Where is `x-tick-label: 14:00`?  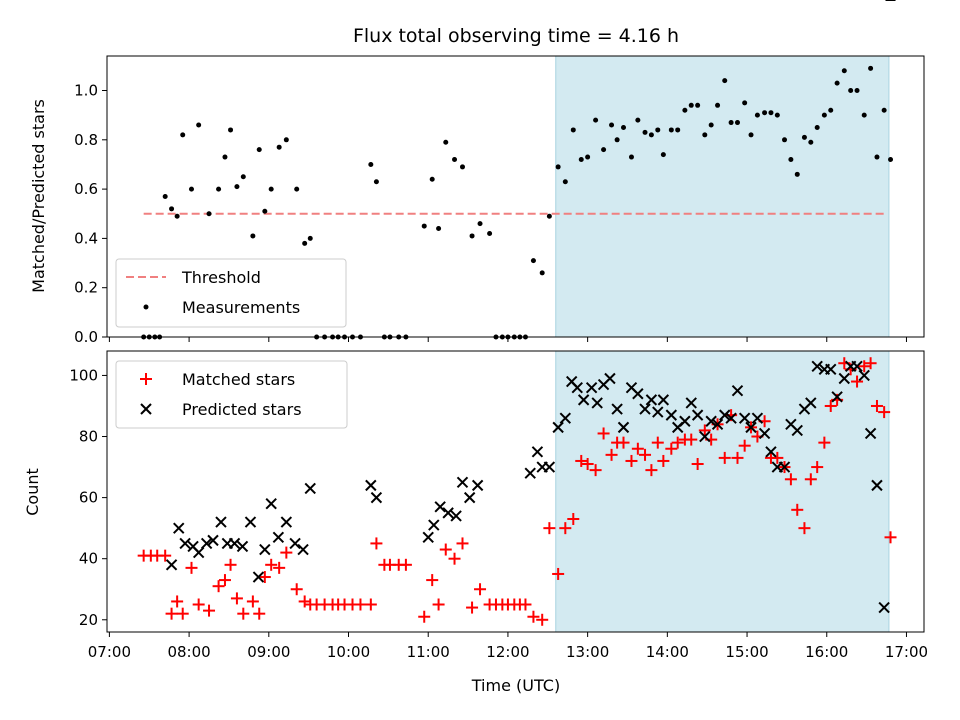
x-tick-label: 14:00 is located at coordinates (667, 652).